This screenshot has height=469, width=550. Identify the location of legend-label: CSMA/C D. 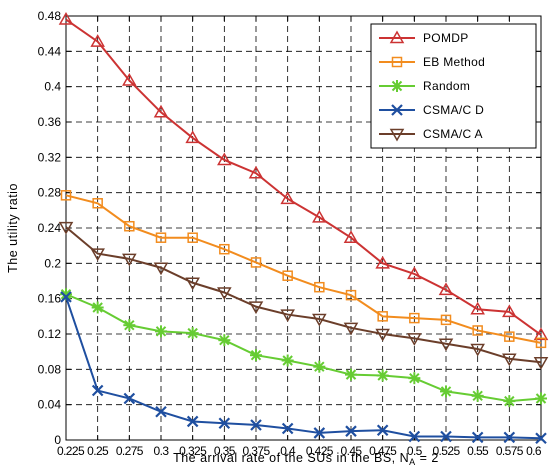
(453, 110).